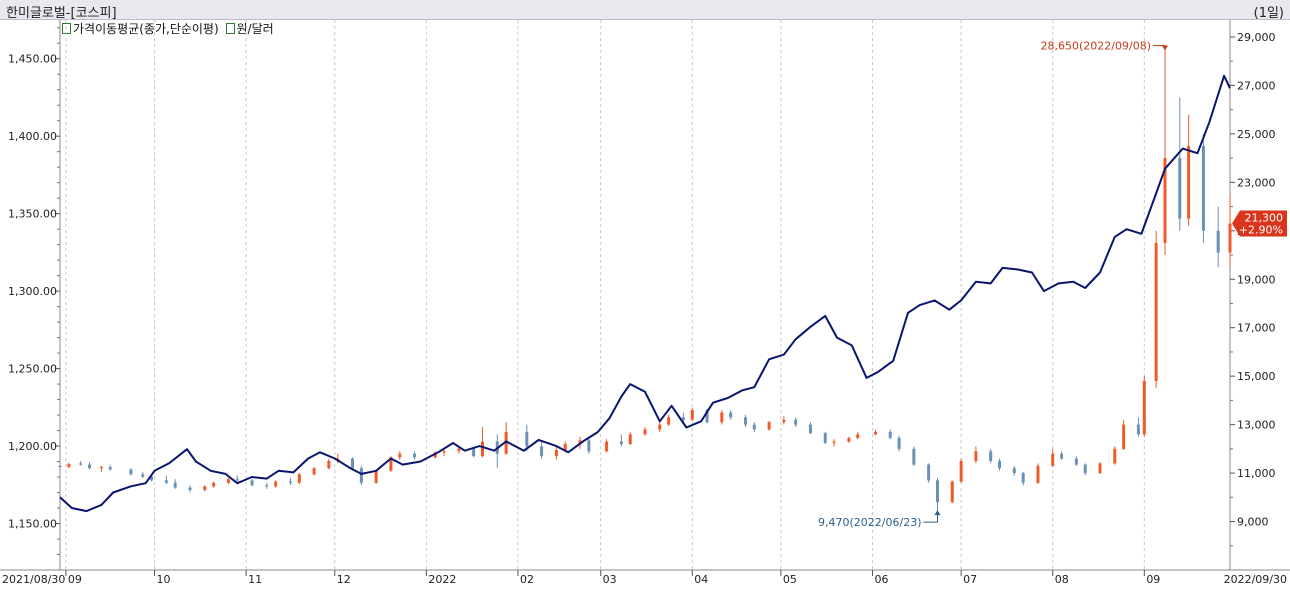 This screenshot has width=1290, height=590. Describe the element at coordinates (970, 579) in the screenshot. I see `x-tick-label: 07` at that location.